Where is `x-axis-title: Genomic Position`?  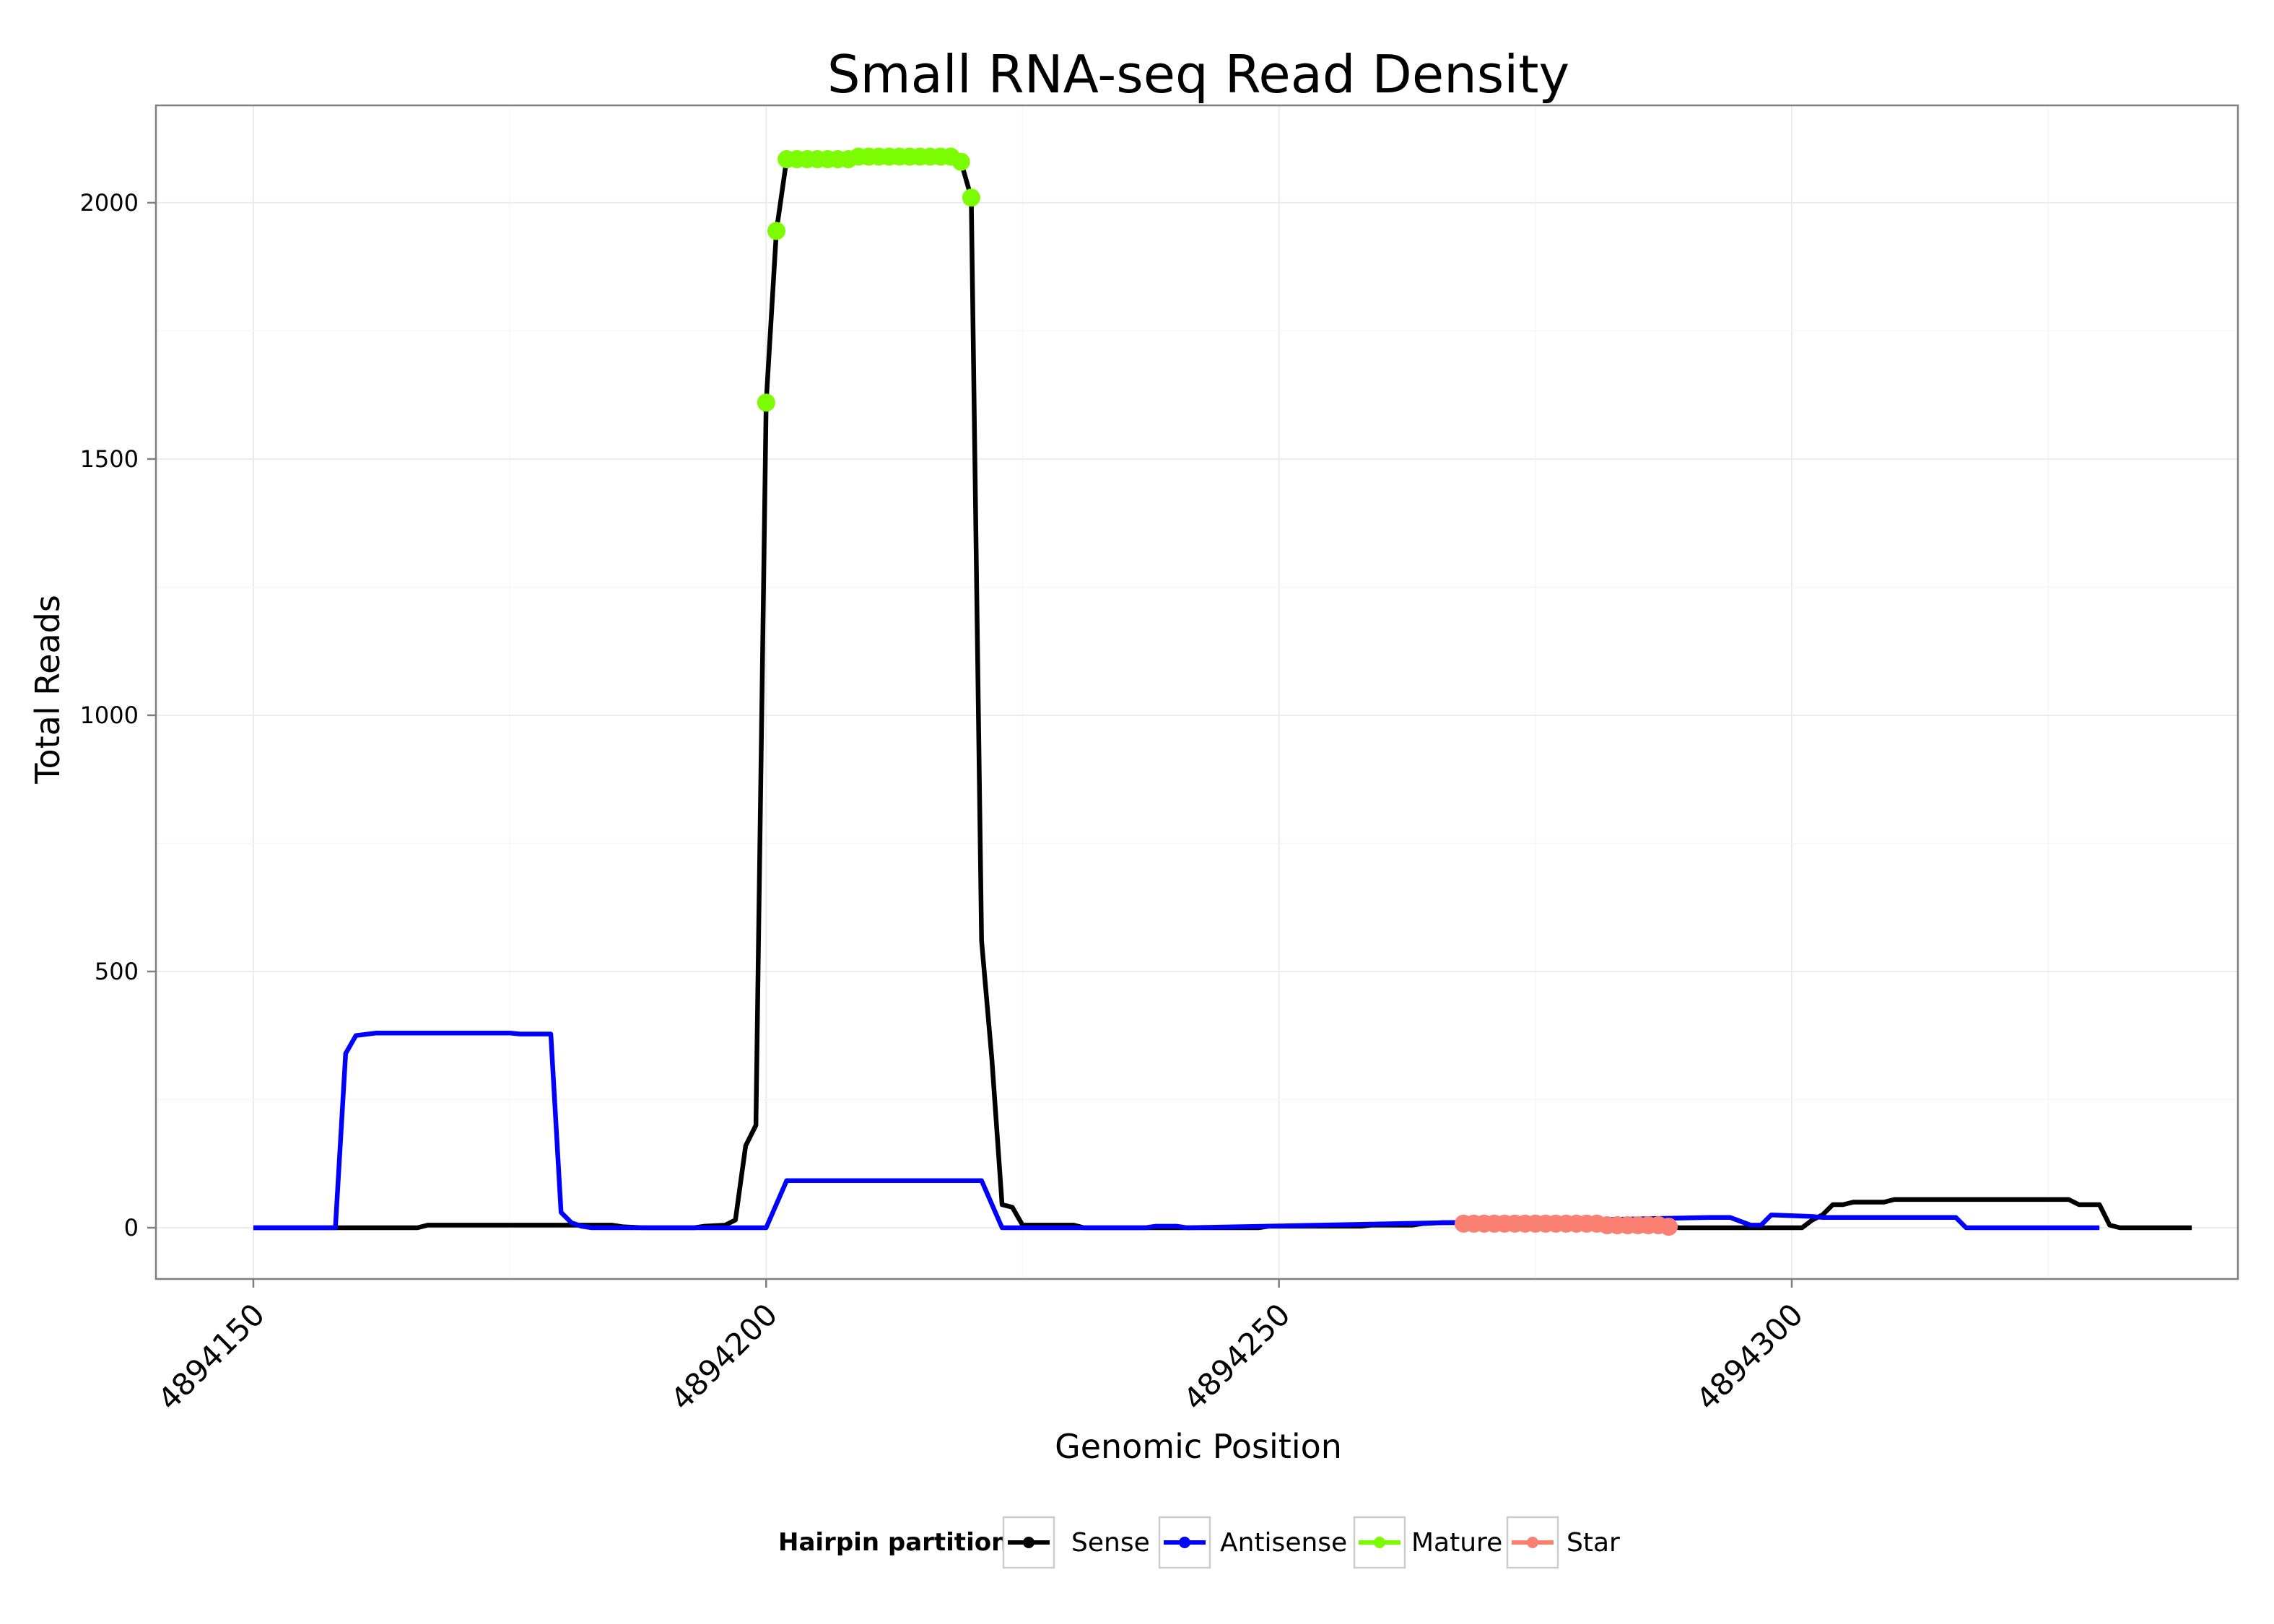 x-axis-title: Genomic Position is located at coordinates (1199, 1446).